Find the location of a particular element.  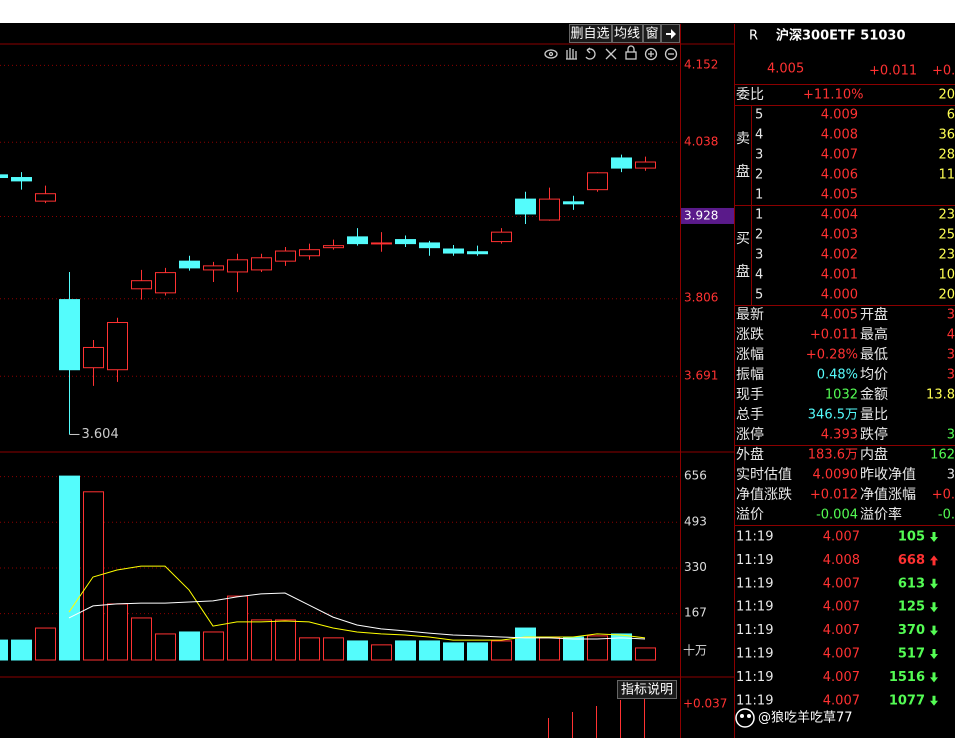

book-price: 4.004 is located at coordinates (839, 215).